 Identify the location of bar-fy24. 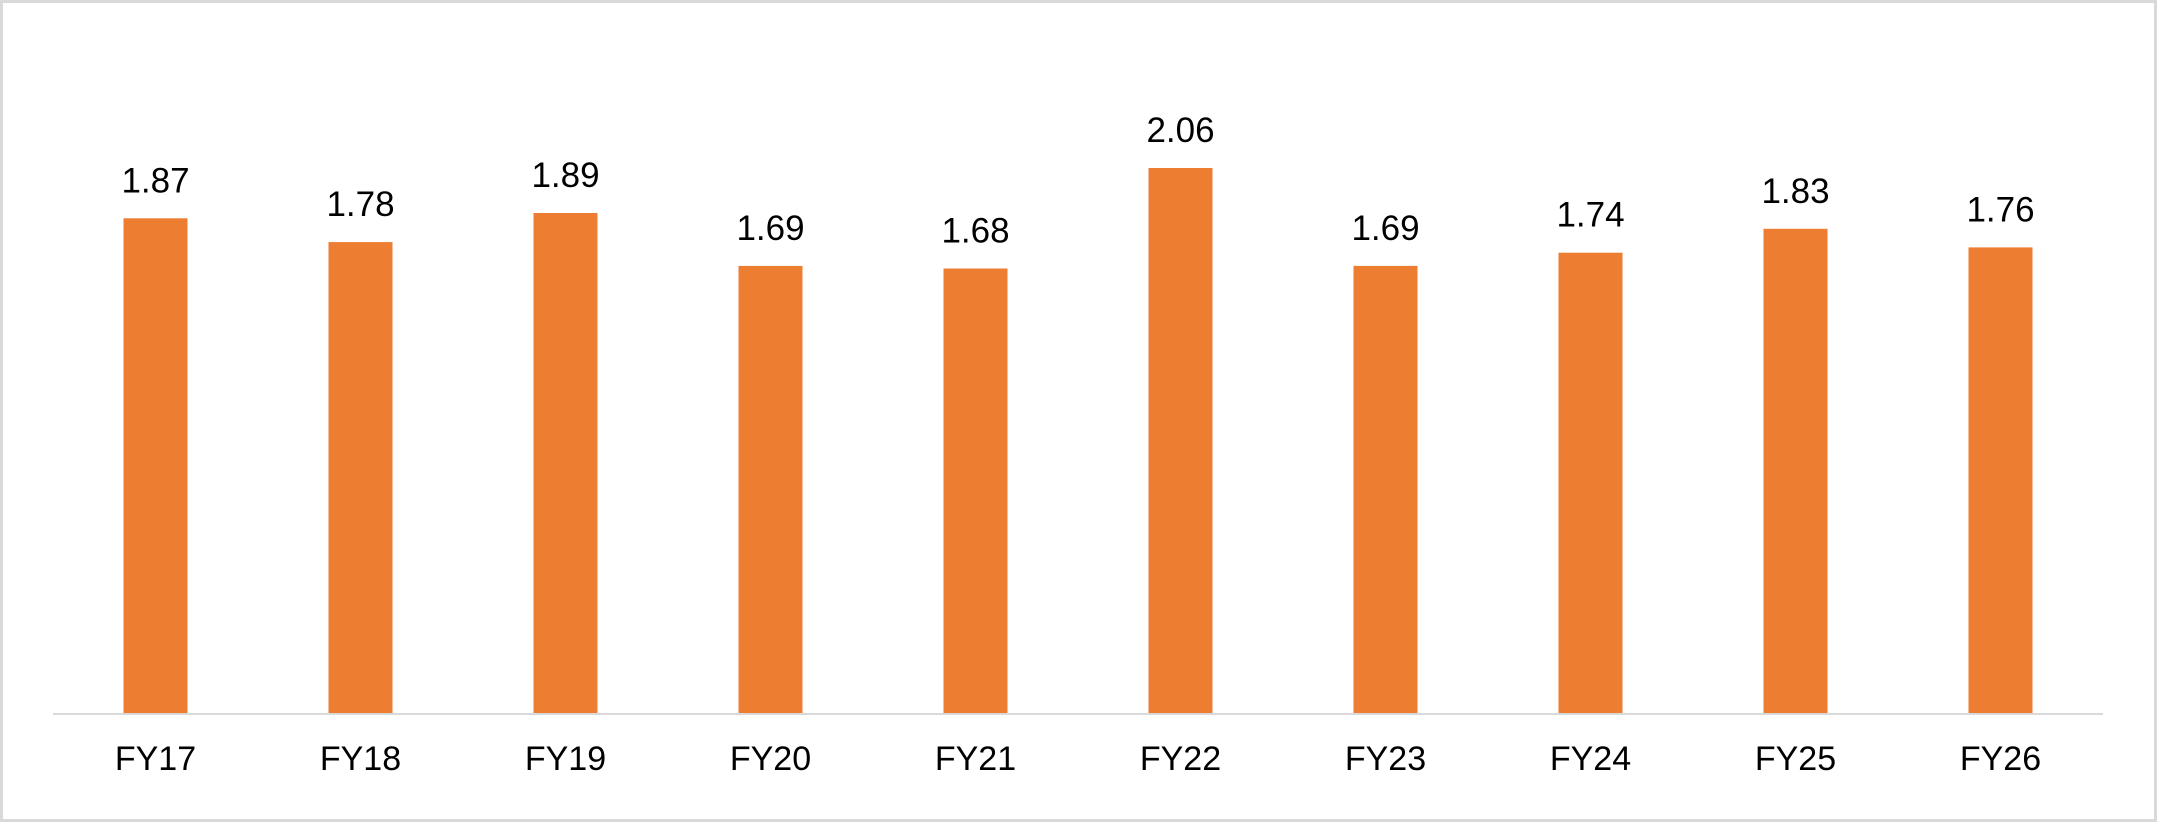
(1590, 482).